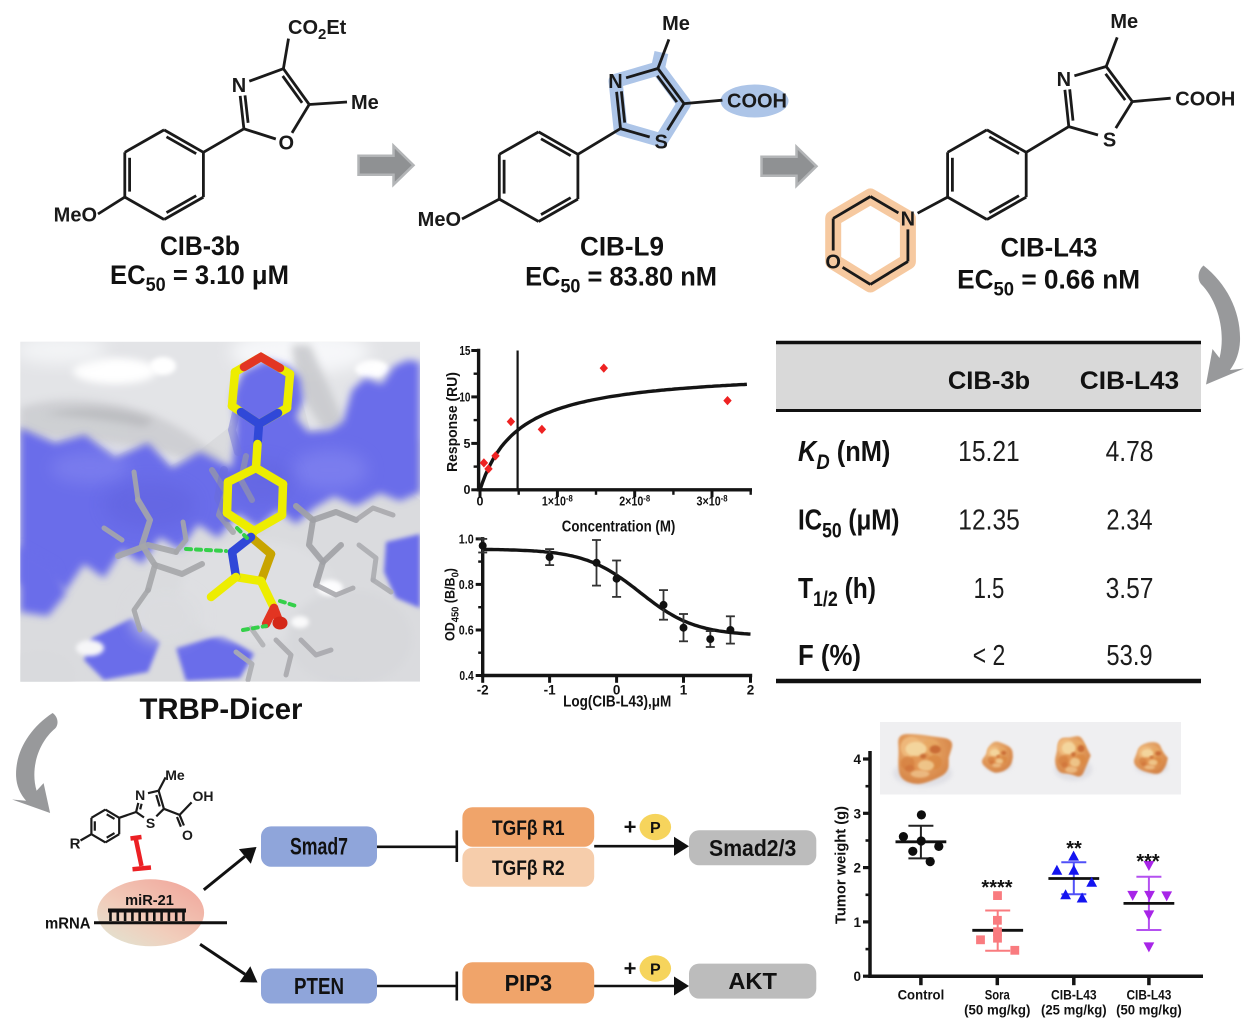  What do you see at coordinates (466, 676) in the screenshot?
I see `svg-text: 0.4` at bounding box center [466, 676].